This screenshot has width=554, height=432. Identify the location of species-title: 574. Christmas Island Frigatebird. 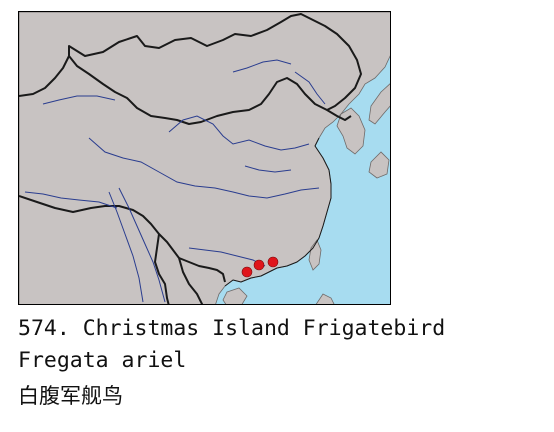
(232, 328).